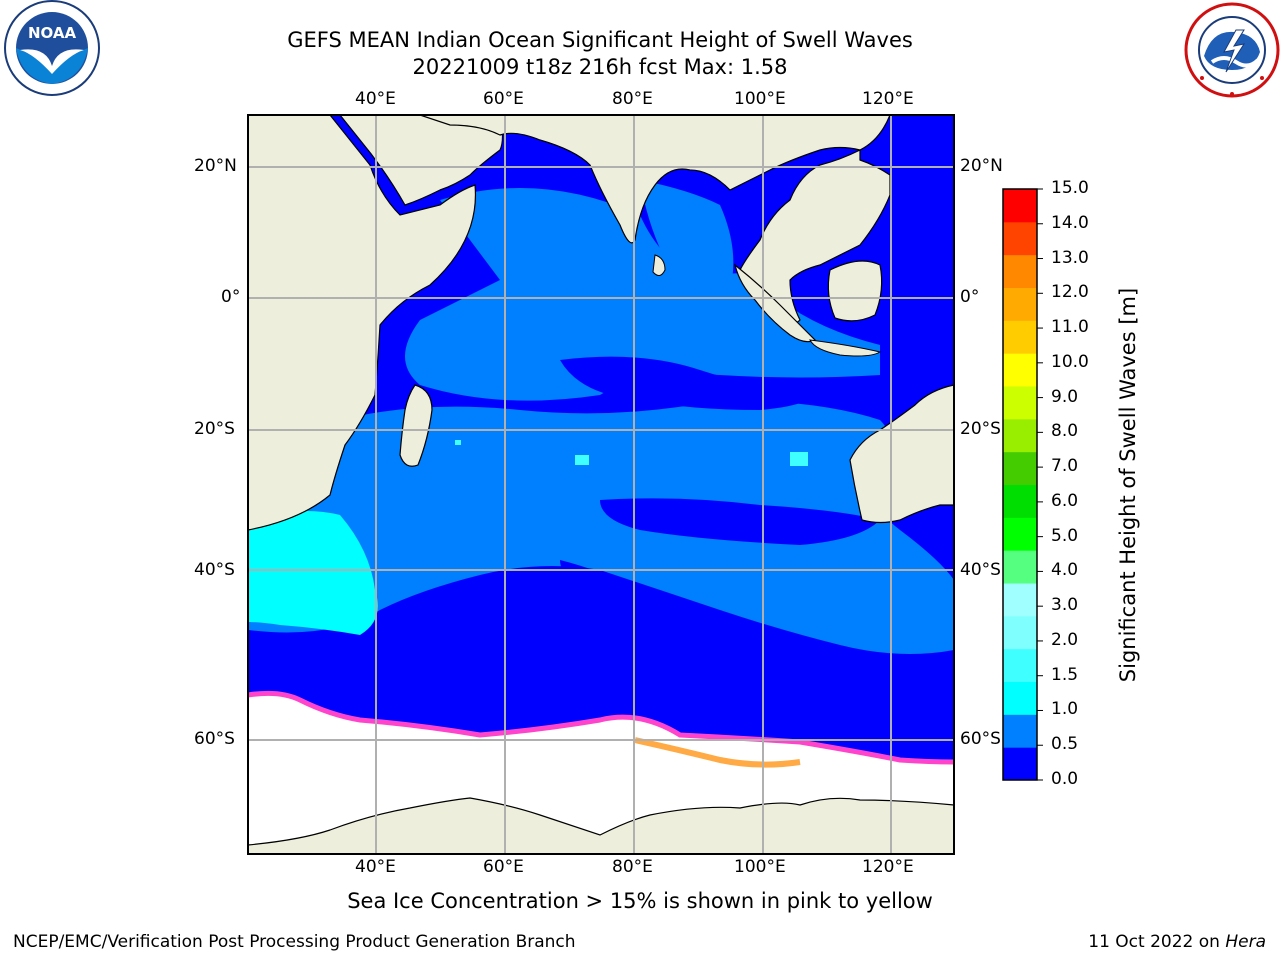  I want to click on land-sri-lanka, so click(659, 265).